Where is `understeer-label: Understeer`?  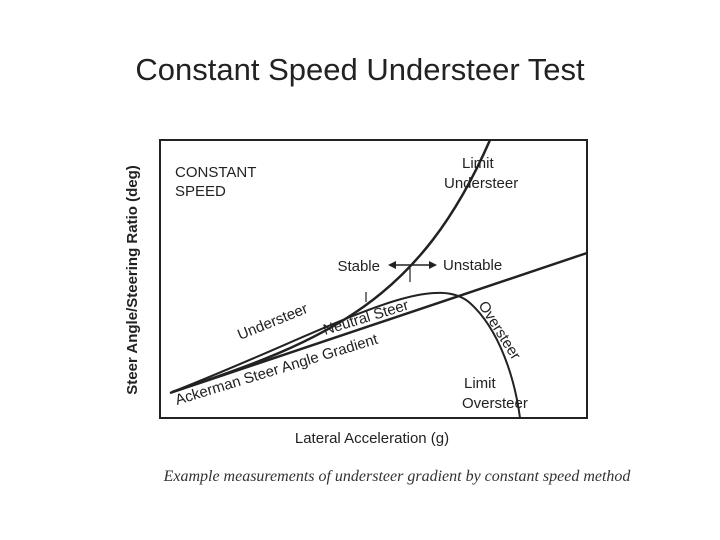 understeer-label: Understeer is located at coordinates (272, 322).